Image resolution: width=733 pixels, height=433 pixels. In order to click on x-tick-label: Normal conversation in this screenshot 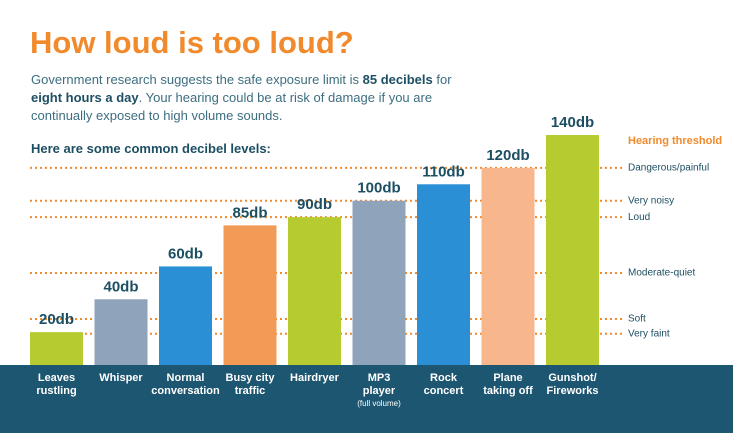, I will do `click(186, 385)`.